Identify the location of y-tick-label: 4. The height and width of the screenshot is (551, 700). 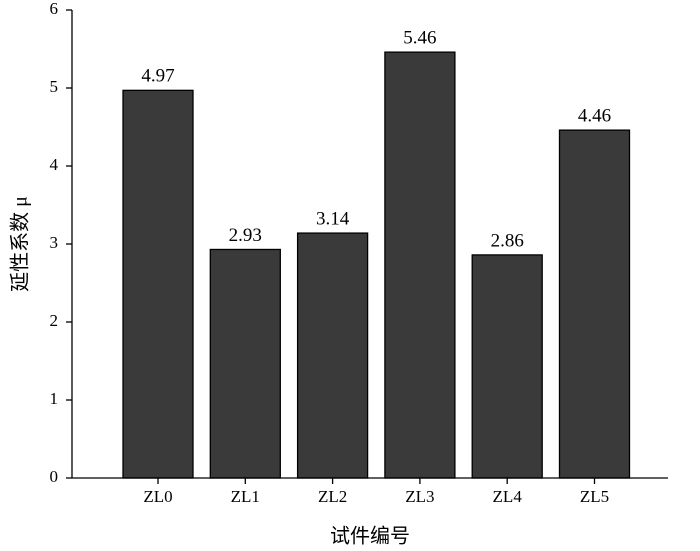
(54, 164).